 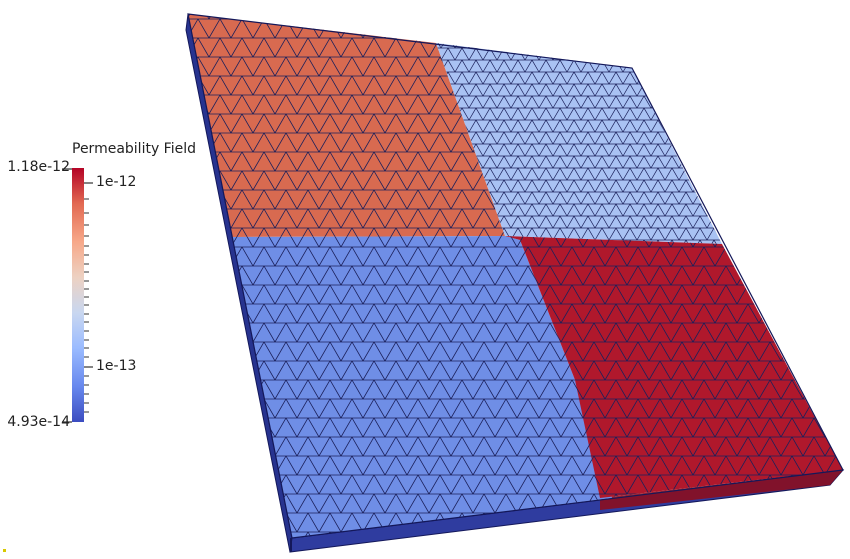 What do you see at coordinates (116, 366) in the screenshot?
I see `legend-tick-1e-13: 1e-13` at bounding box center [116, 366].